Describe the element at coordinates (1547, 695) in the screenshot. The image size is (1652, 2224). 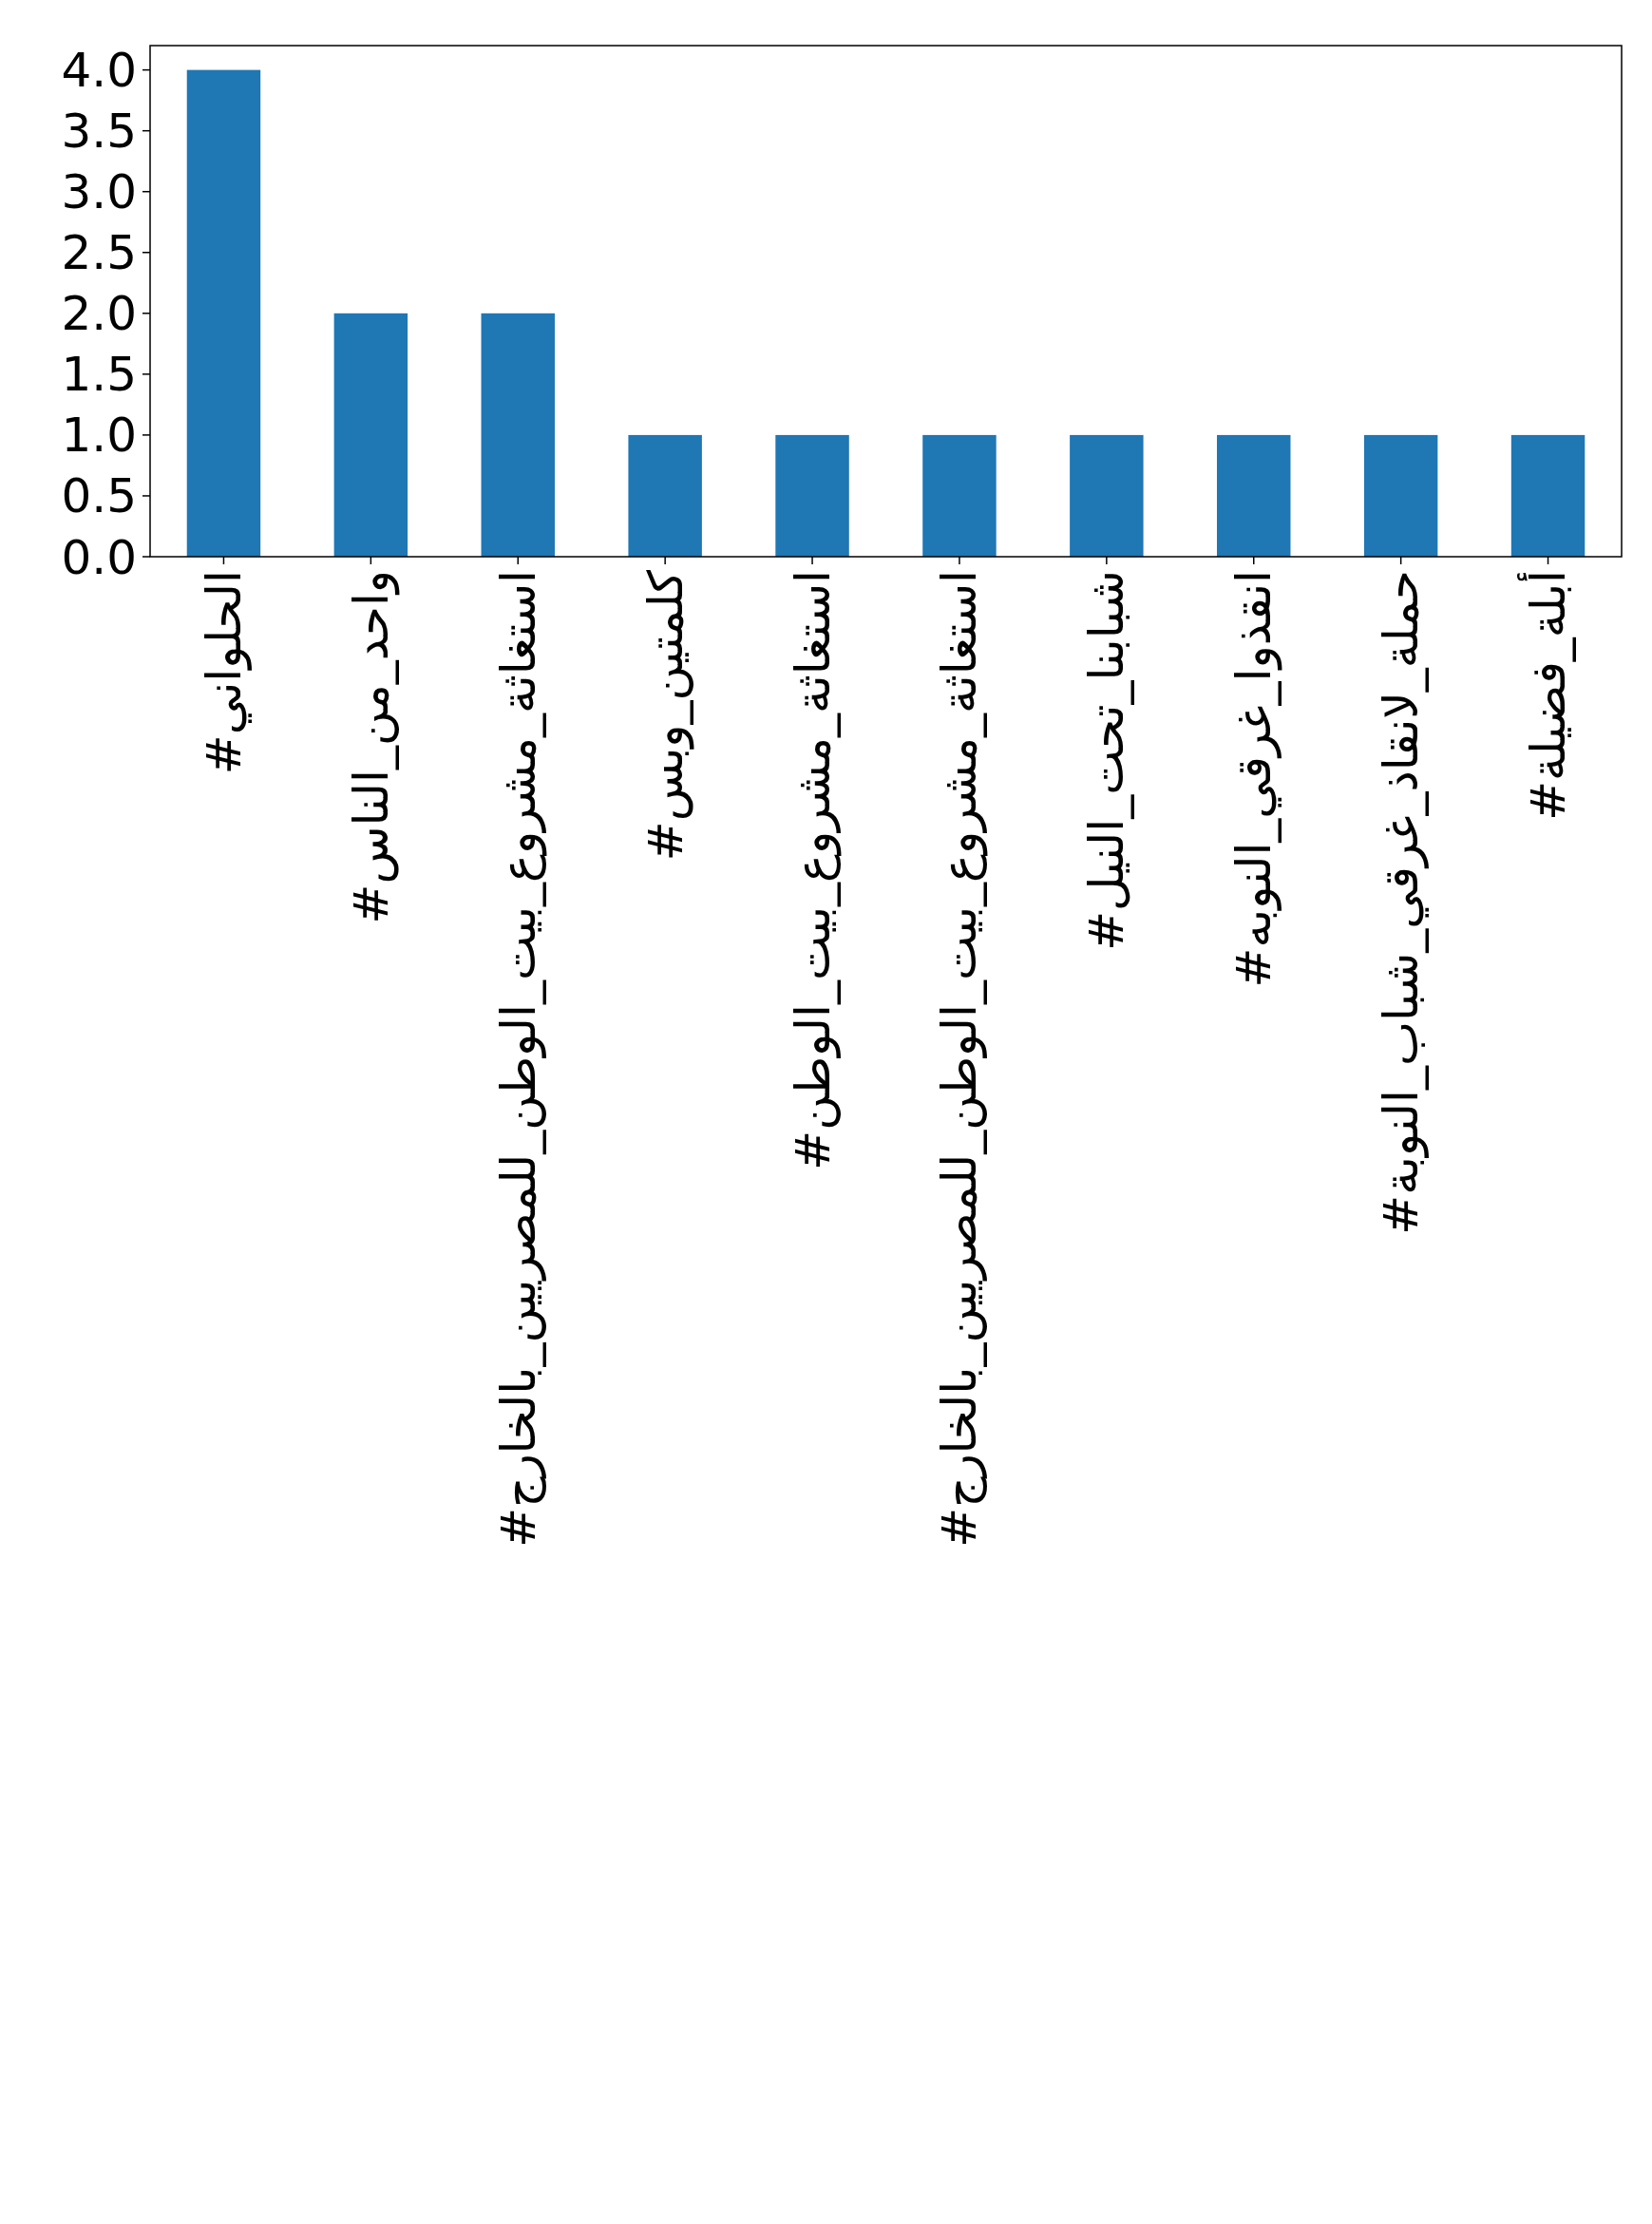
I see `x-tick-label: #أبلة_فضيلة` at that location.